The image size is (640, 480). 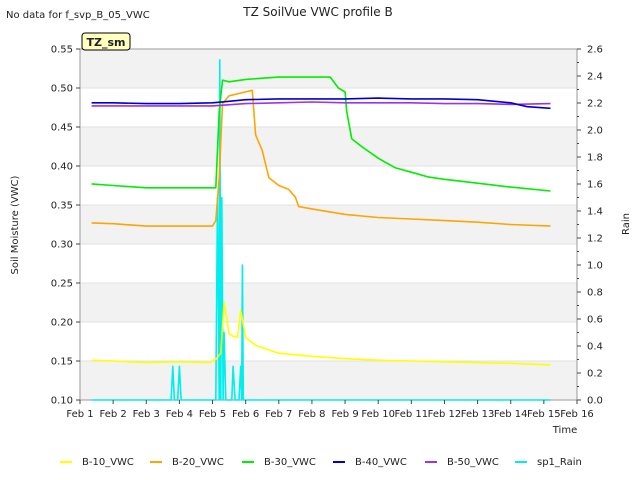 What do you see at coordinates (473, 462) in the screenshot?
I see `legend-label: B-50_VWC` at bounding box center [473, 462].